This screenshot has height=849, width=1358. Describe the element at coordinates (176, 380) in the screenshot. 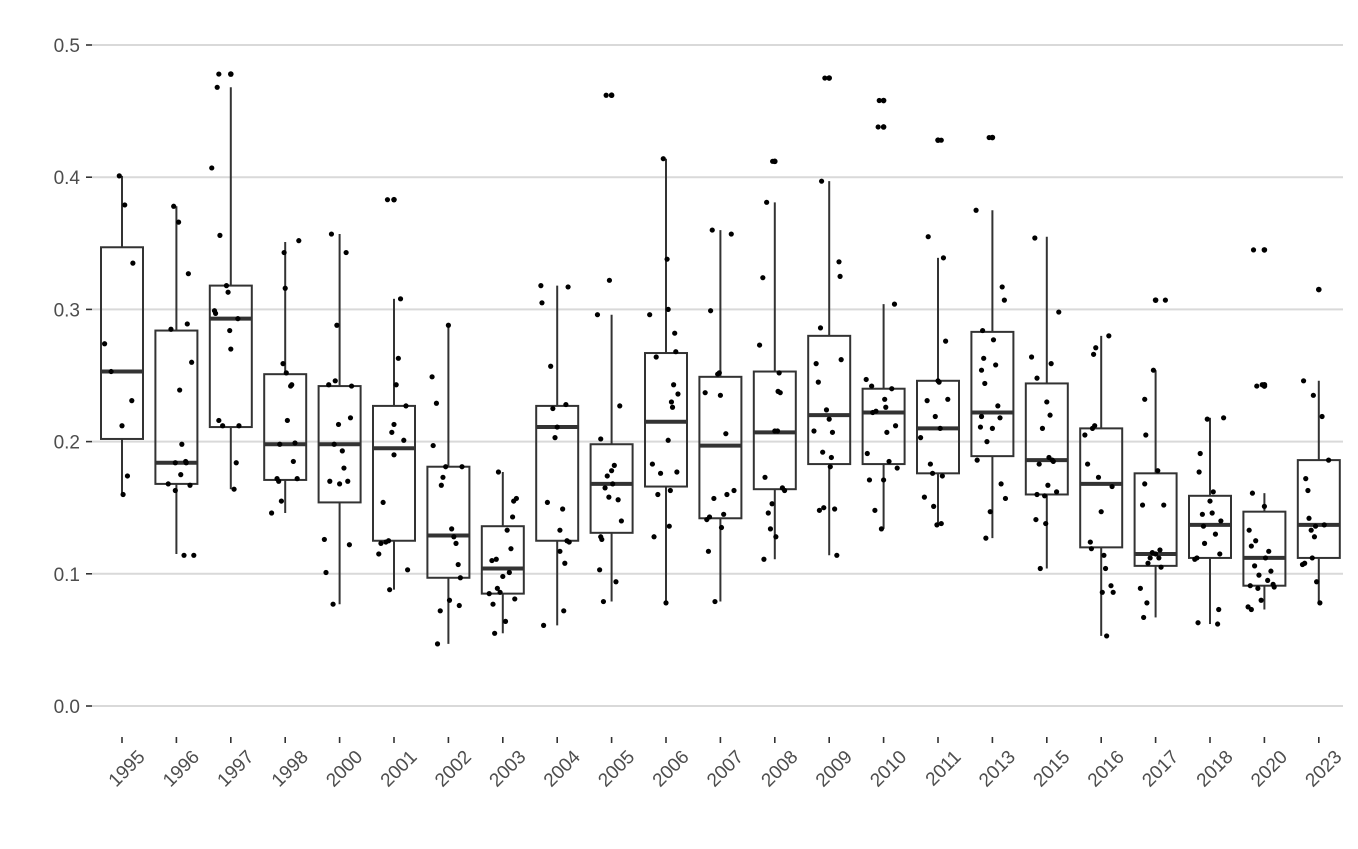

I see `box-1996` at that location.